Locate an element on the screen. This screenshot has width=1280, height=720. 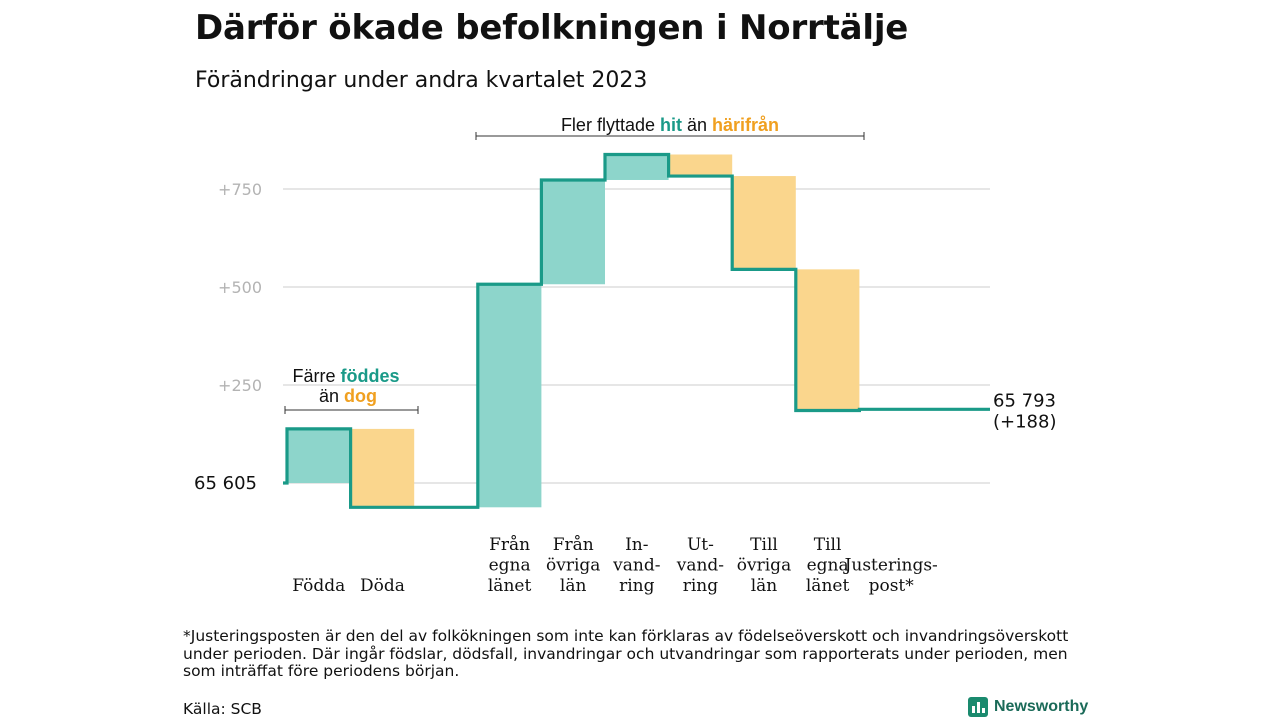
end-change-label: (+188) is located at coordinates (1024, 421).